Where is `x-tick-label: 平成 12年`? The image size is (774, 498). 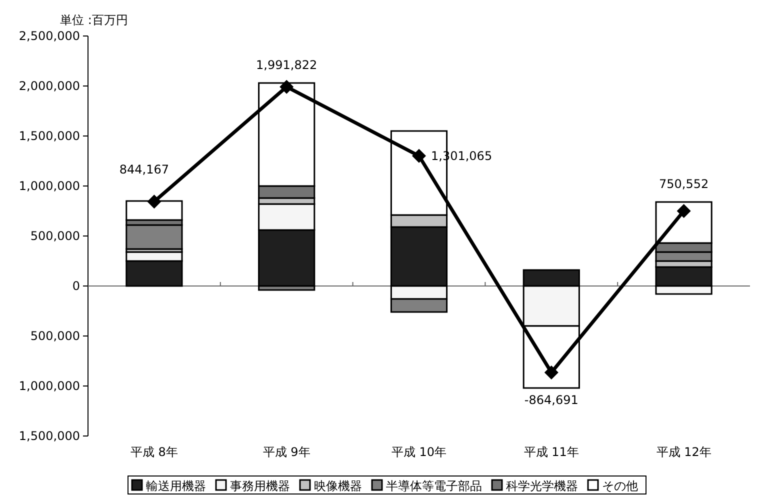
x-tick-label: 平成 12年 is located at coordinates (684, 452).